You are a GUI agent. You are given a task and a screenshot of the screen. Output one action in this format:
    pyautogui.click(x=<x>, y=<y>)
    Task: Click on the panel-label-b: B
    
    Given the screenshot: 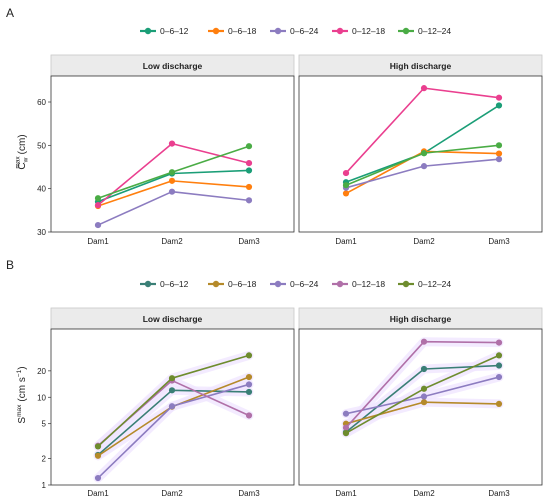 What is the action you would take?
    pyautogui.click(x=10, y=265)
    